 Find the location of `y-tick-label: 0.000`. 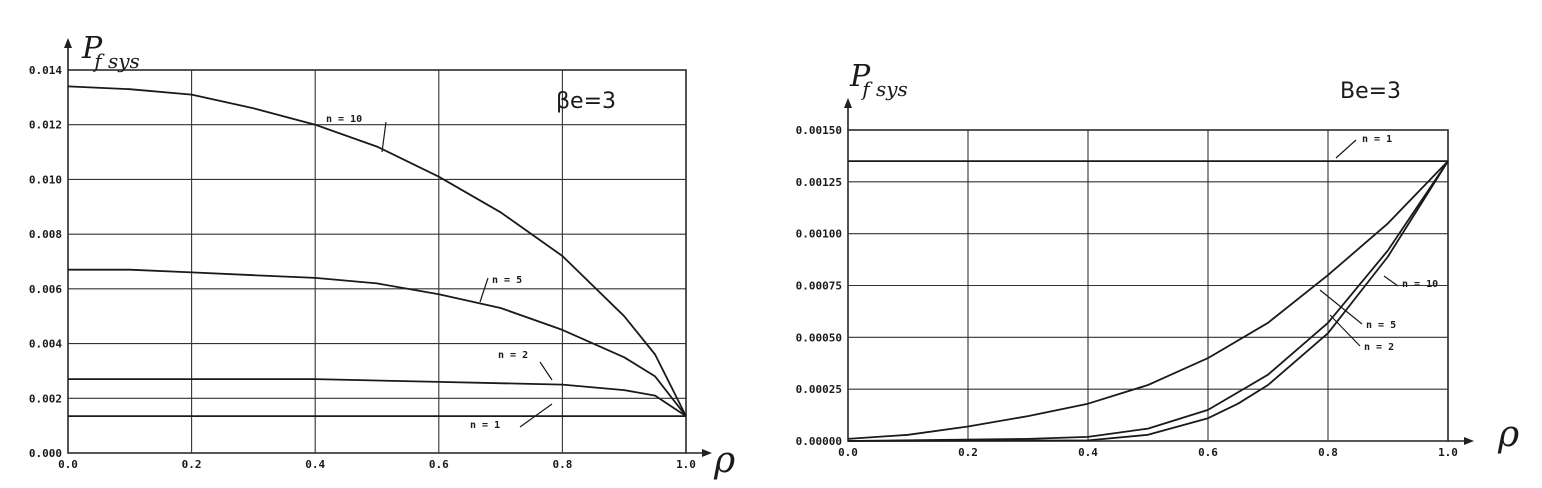

y-tick-label: 0.000 is located at coordinates (45, 453).